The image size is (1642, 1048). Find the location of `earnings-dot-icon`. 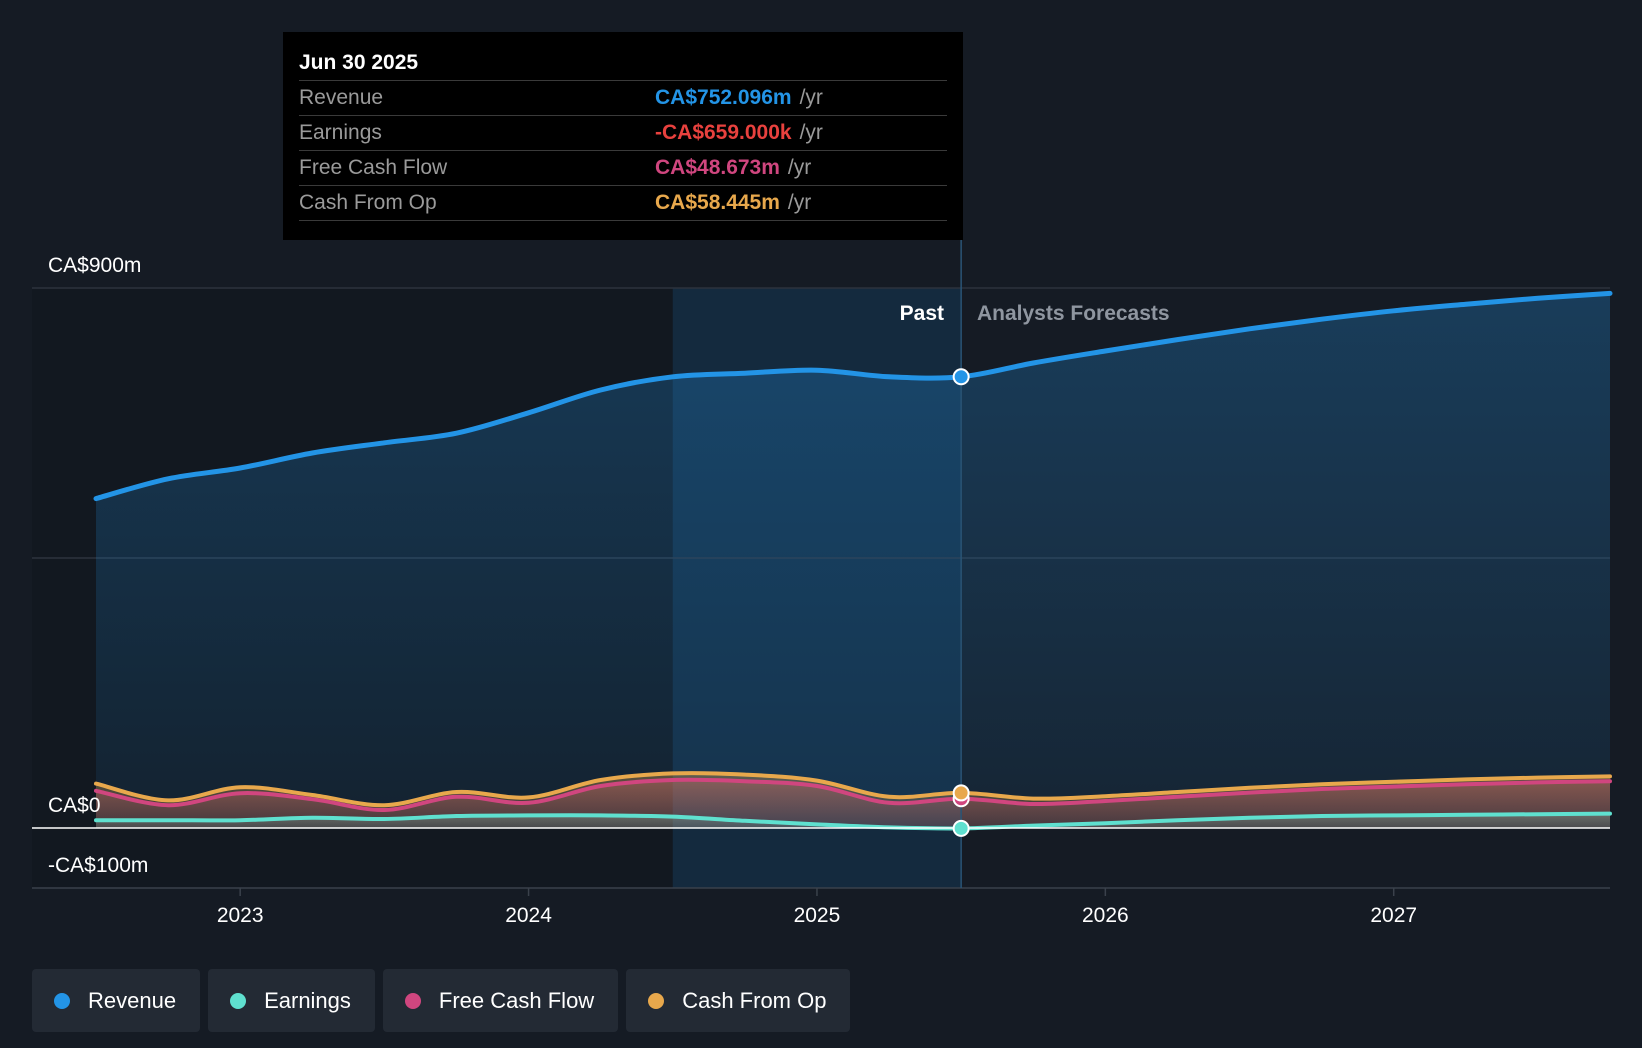

earnings-dot-icon is located at coordinates (238, 1000).